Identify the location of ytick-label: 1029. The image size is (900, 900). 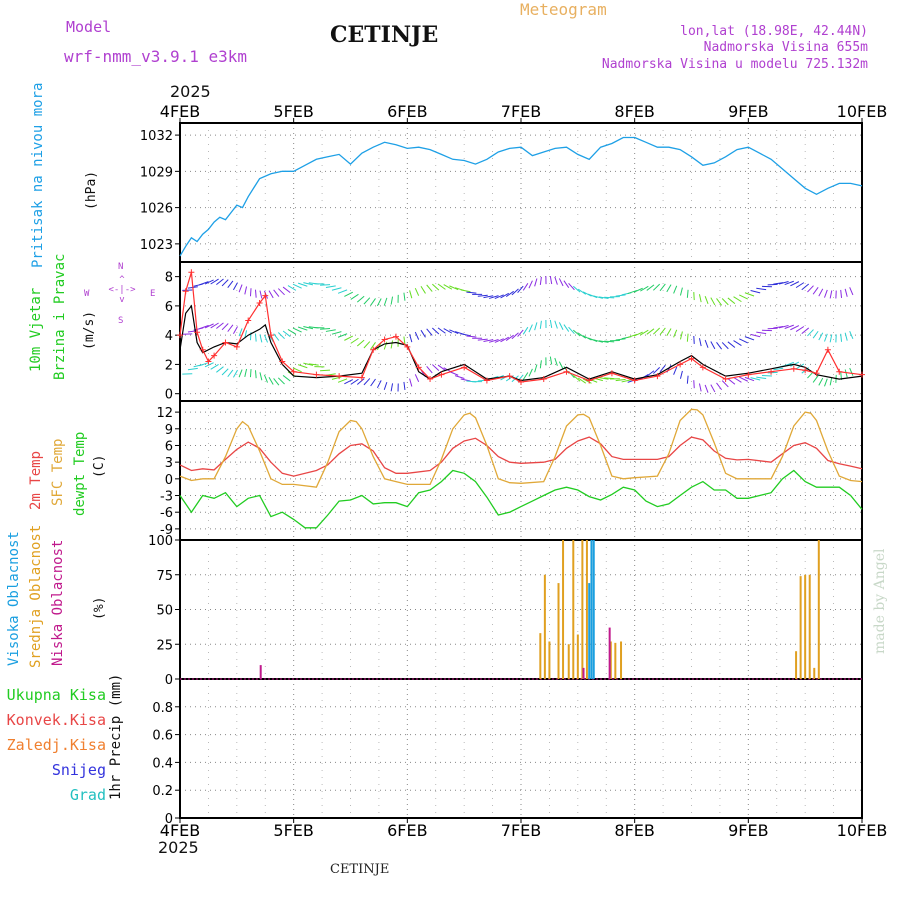
(156, 172).